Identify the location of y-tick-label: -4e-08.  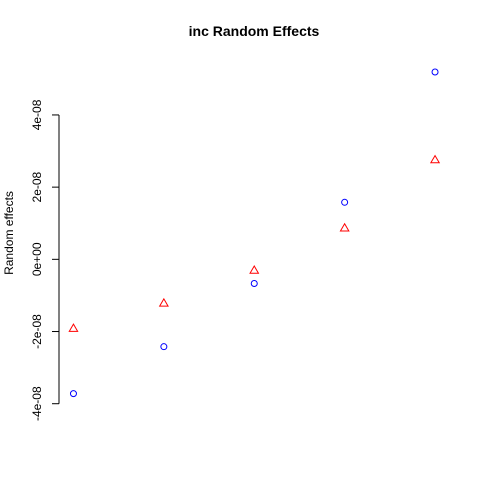
(37, 403).